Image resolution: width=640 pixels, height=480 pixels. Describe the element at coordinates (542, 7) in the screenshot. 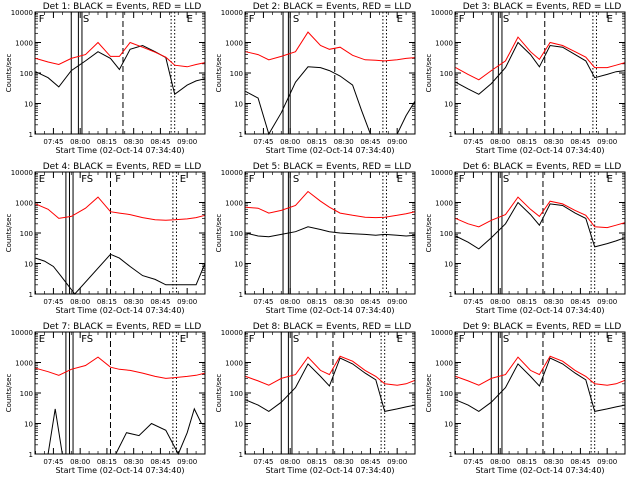

I see `panel-title: Det 3: BLACK = Events, RED = LLD` at that location.